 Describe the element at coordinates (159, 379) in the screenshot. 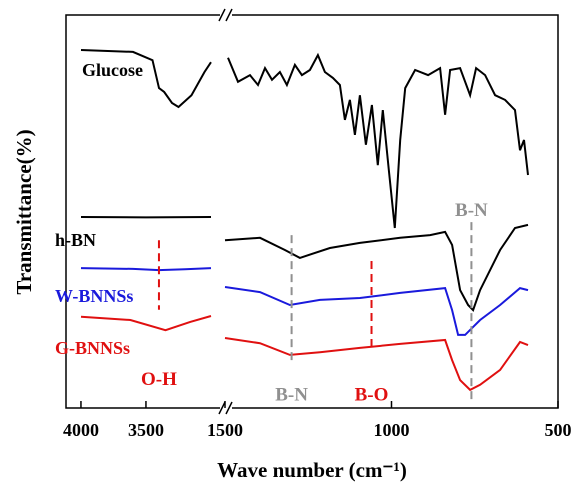

I see `annotation-label: O-H` at that location.